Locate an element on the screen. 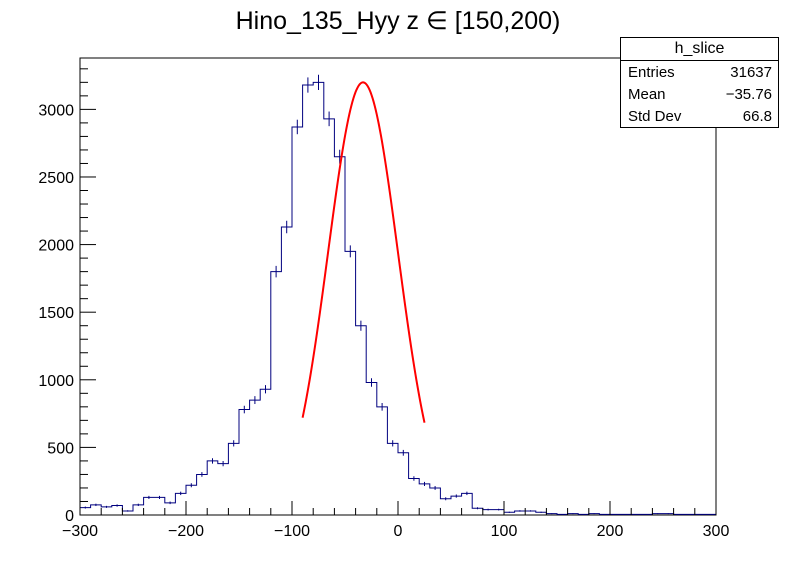 The image size is (796, 572). gaussian-fit-curve is located at coordinates (363, 252).